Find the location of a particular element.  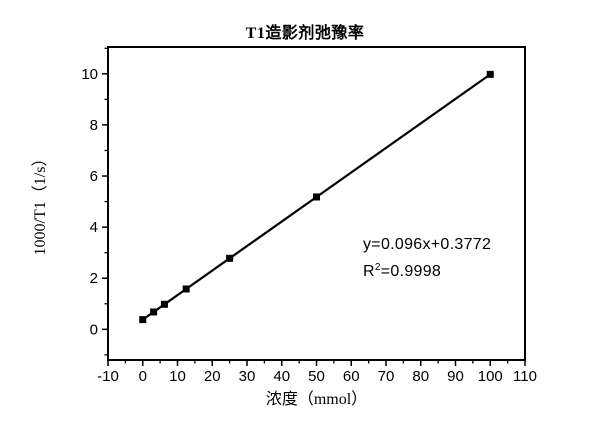

chart-title: T1造影剂弛豫率 is located at coordinates (305, 33).